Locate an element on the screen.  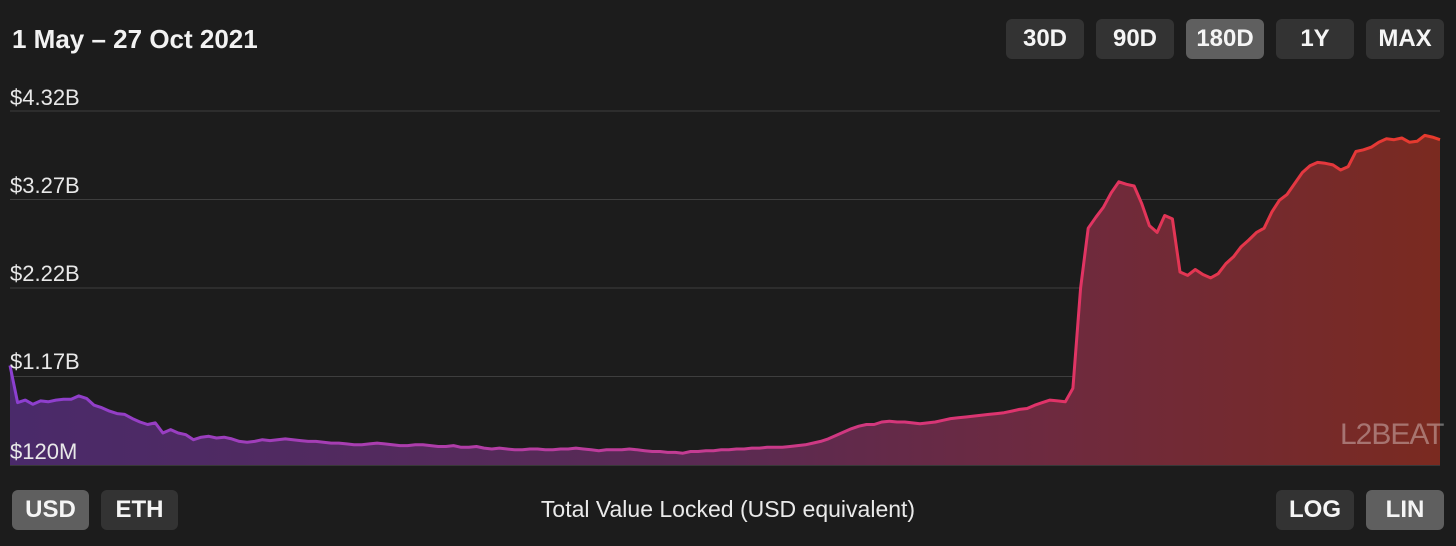
range-max-button: MAX is located at coordinates (1405, 39).